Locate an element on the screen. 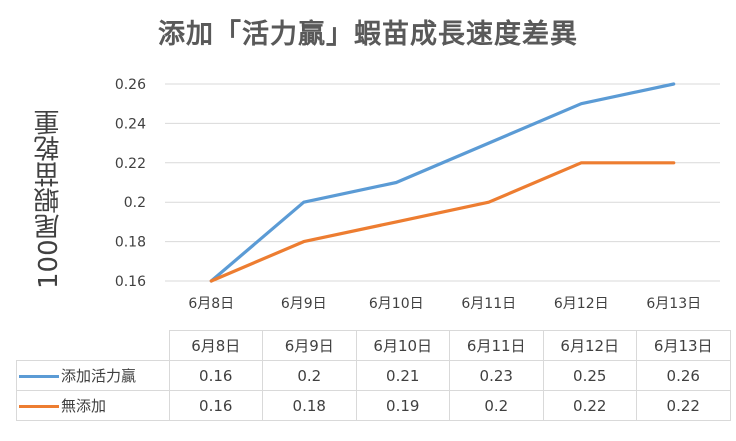  x-tick-label: 6月12日 is located at coordinates (581, 304).